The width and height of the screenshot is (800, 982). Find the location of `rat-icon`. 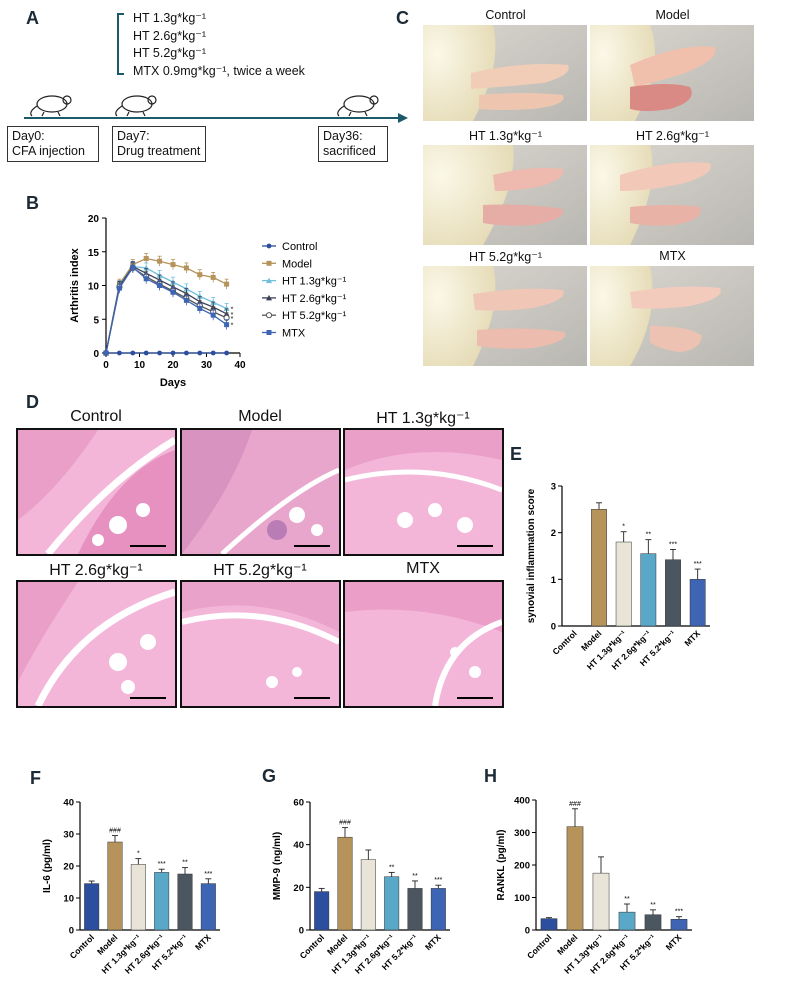

rat-icon is located at coordinates (51, 106).